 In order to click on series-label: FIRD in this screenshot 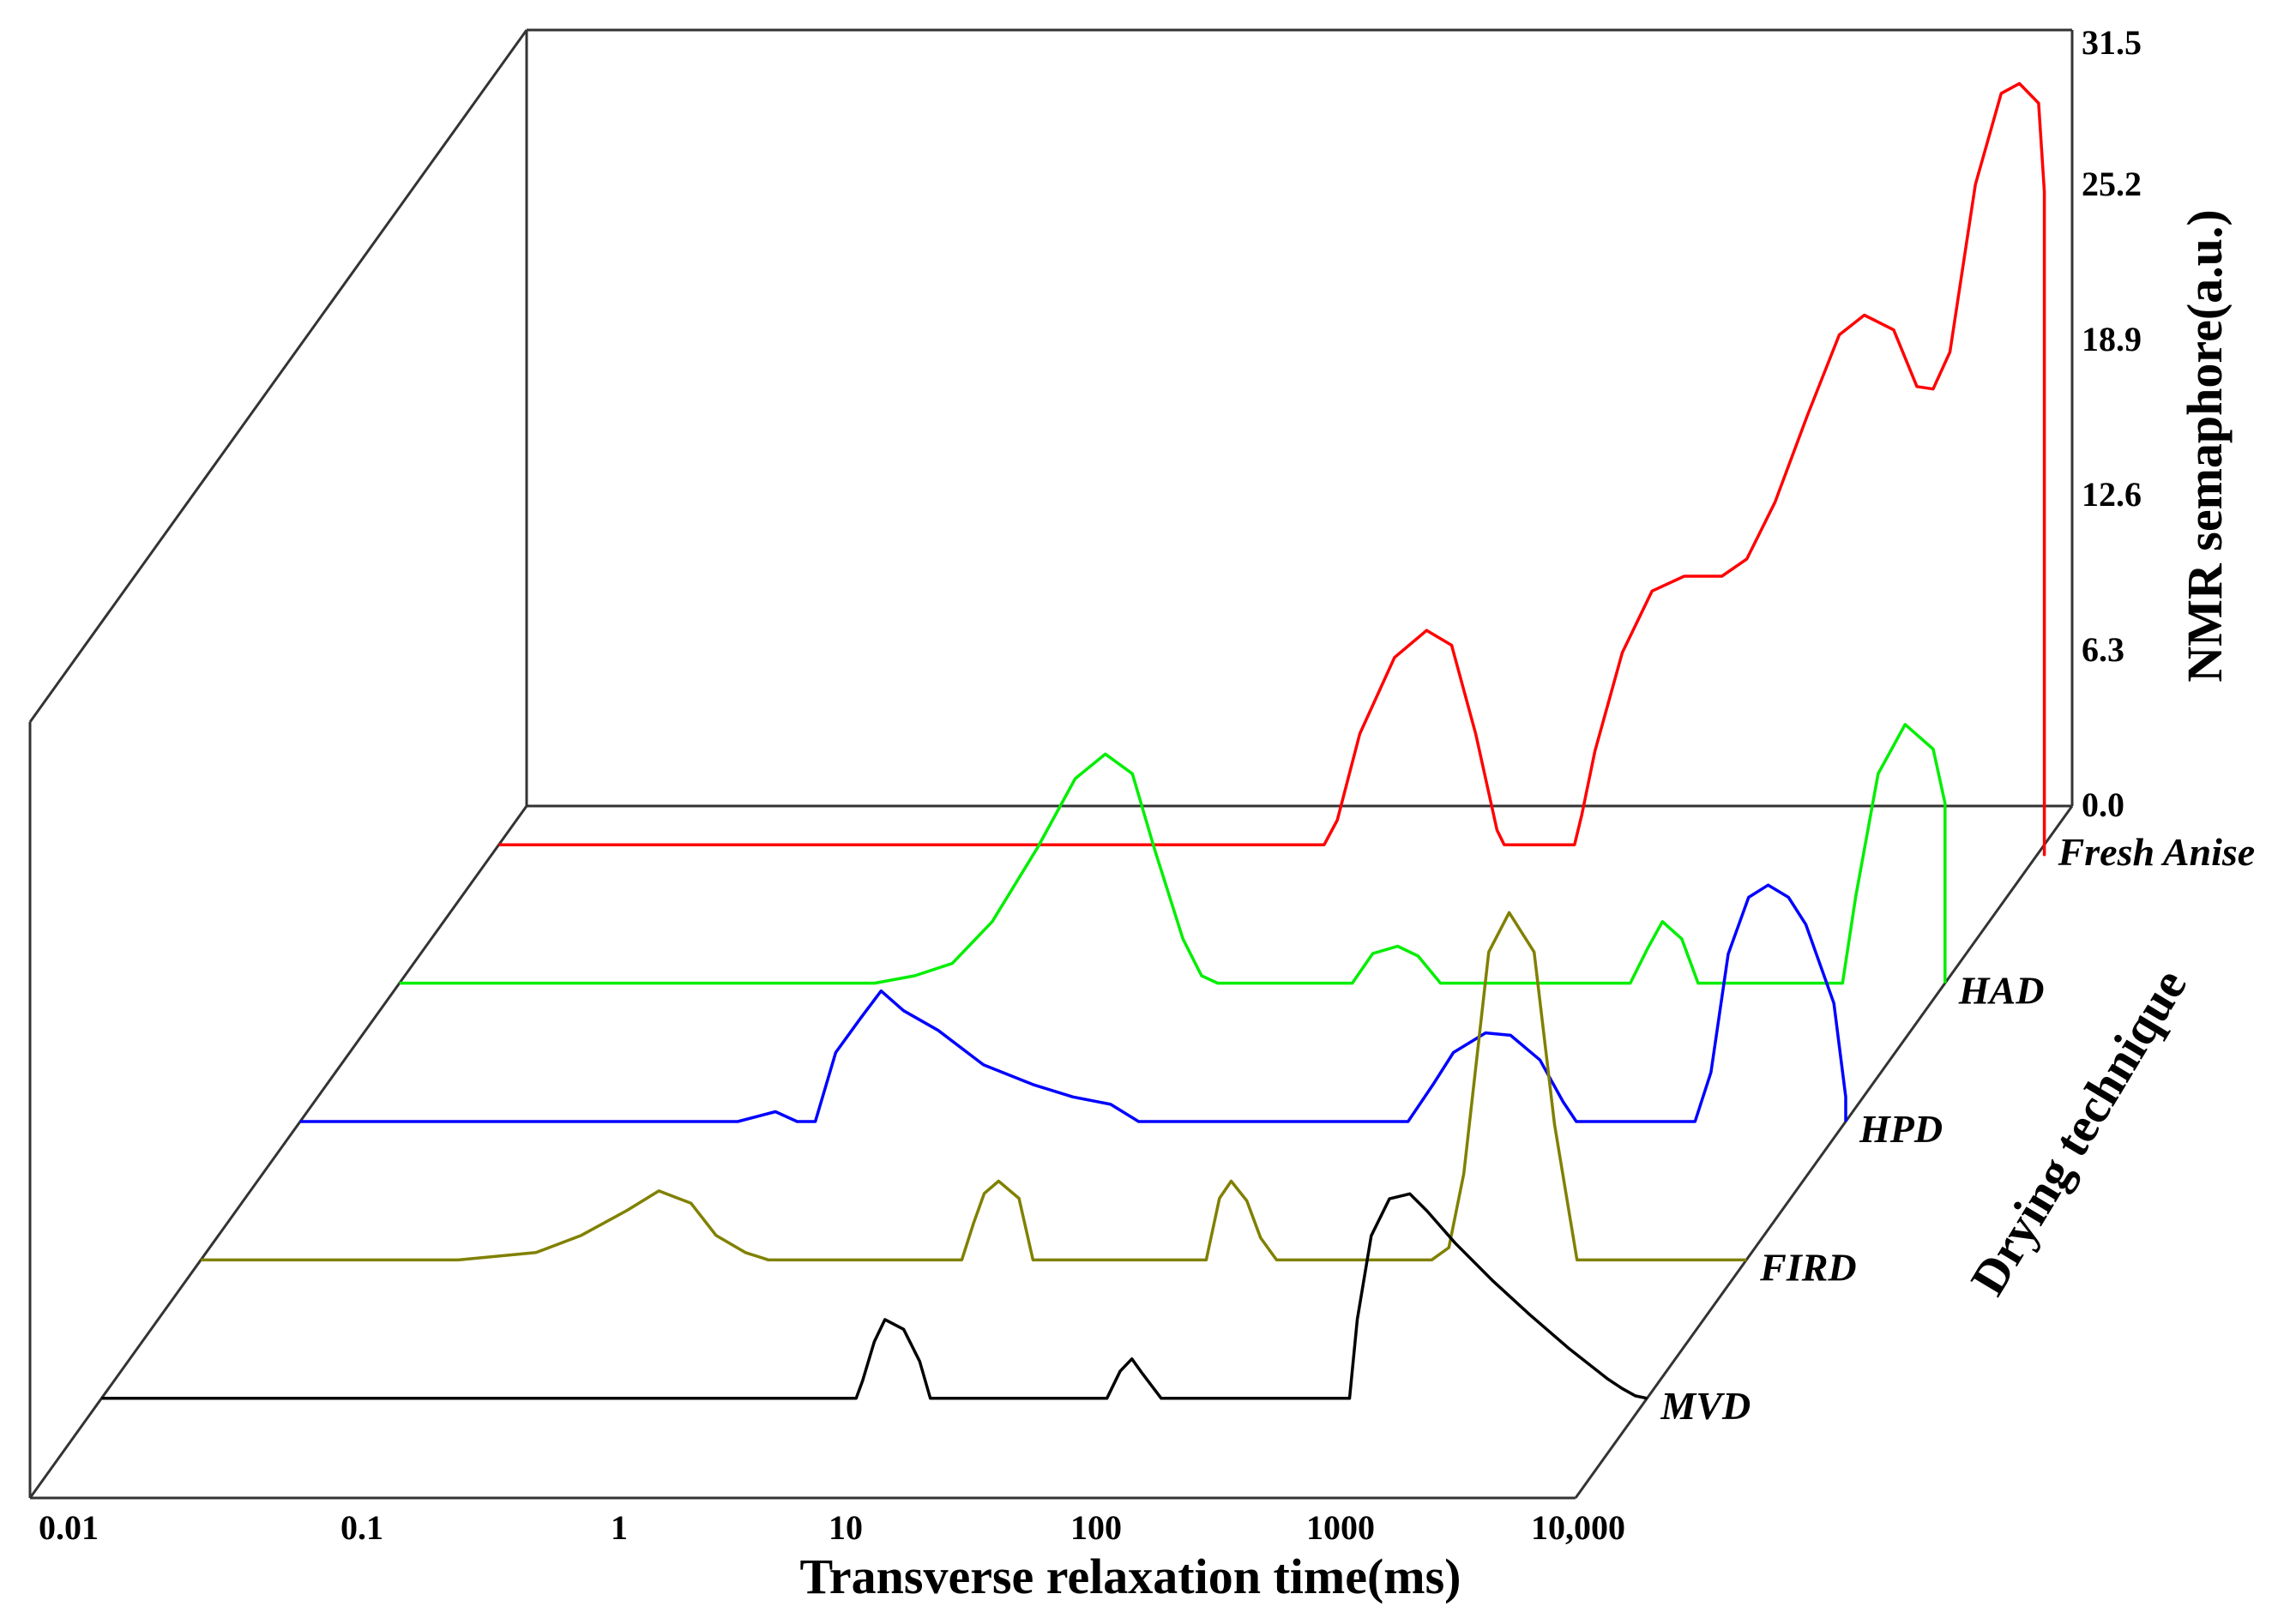, I will do `click(1807, 1267)`.